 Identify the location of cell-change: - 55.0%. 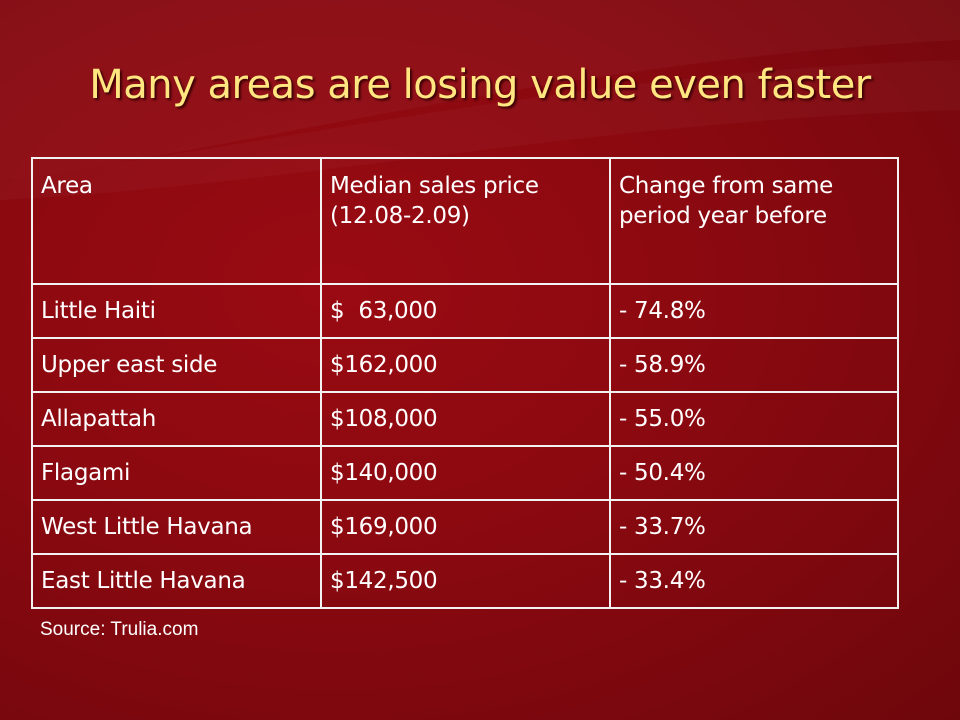
(754, 419).